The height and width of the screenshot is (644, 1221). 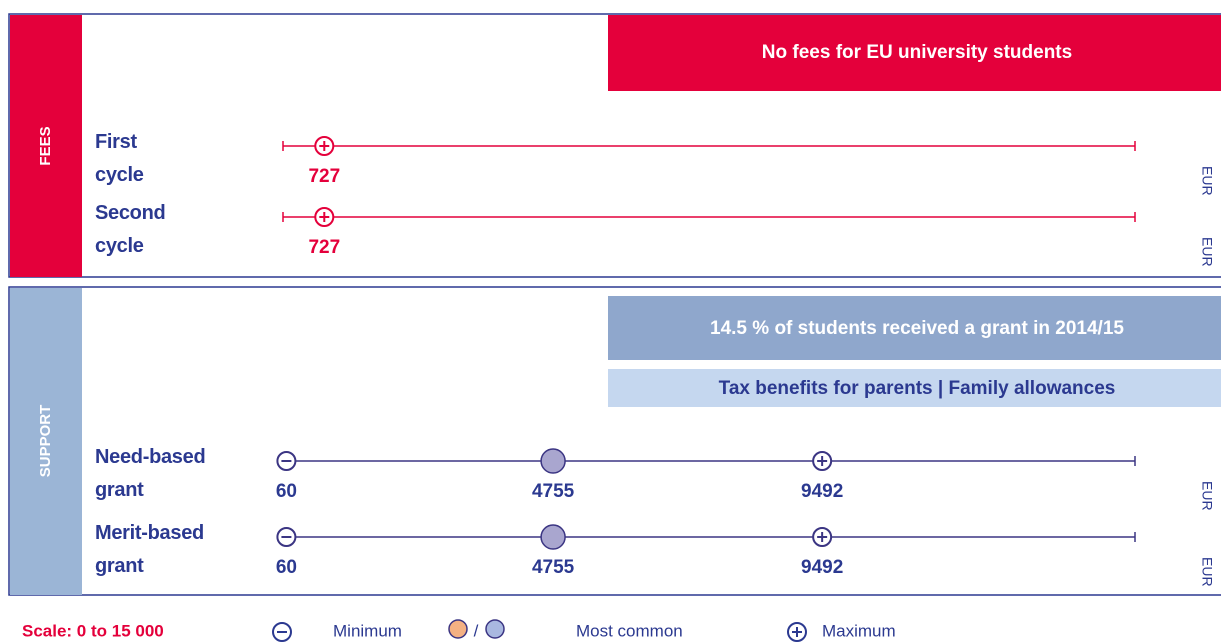 I want to click on legend-text: Most common, so click(x=629, y=630).